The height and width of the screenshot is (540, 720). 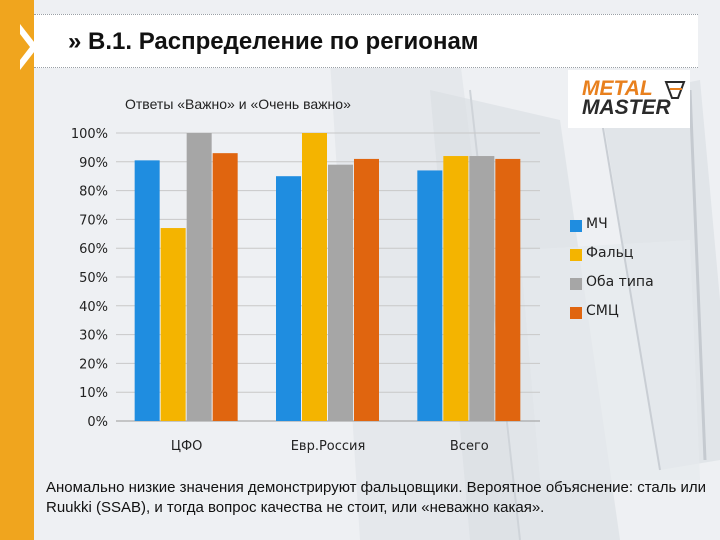 What do you see at coordinates (602, 311) in the screenshot?
I see `legend-label: СМЦ` at bounding box center [602, 311].